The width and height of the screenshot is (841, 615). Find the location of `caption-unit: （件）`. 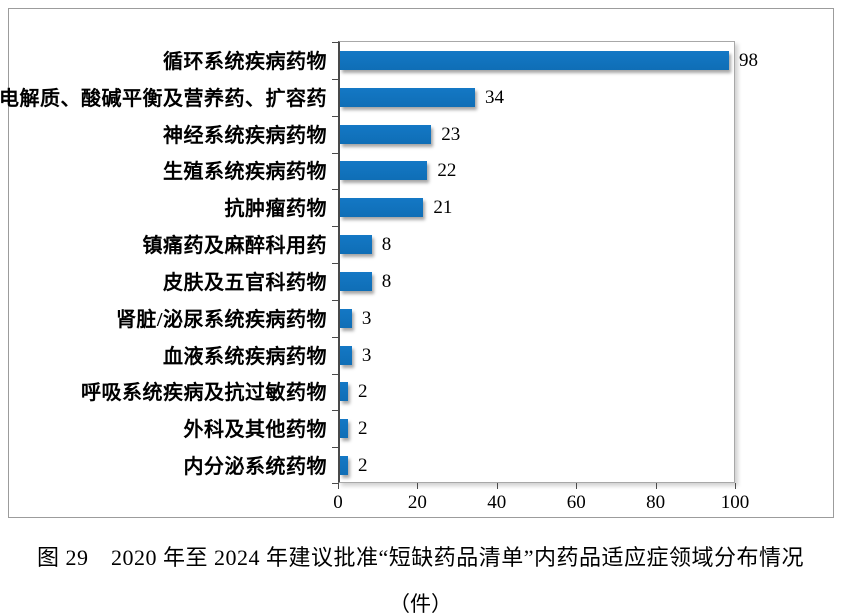

caption-unit: （件） is located at coordinates (420, 603).